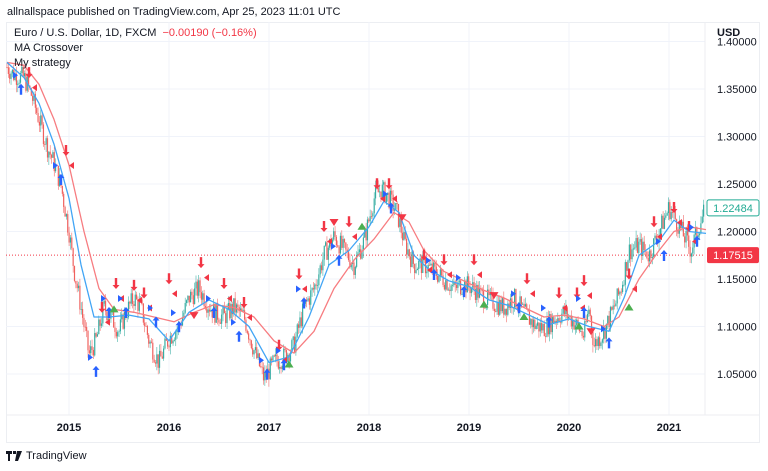 This screenshot has height=471, width=768. What do you see at coordinates (42, 63) in the screenshot?
I see `indicator-my-strategy: My strategy` at bounding box center [42, 63].